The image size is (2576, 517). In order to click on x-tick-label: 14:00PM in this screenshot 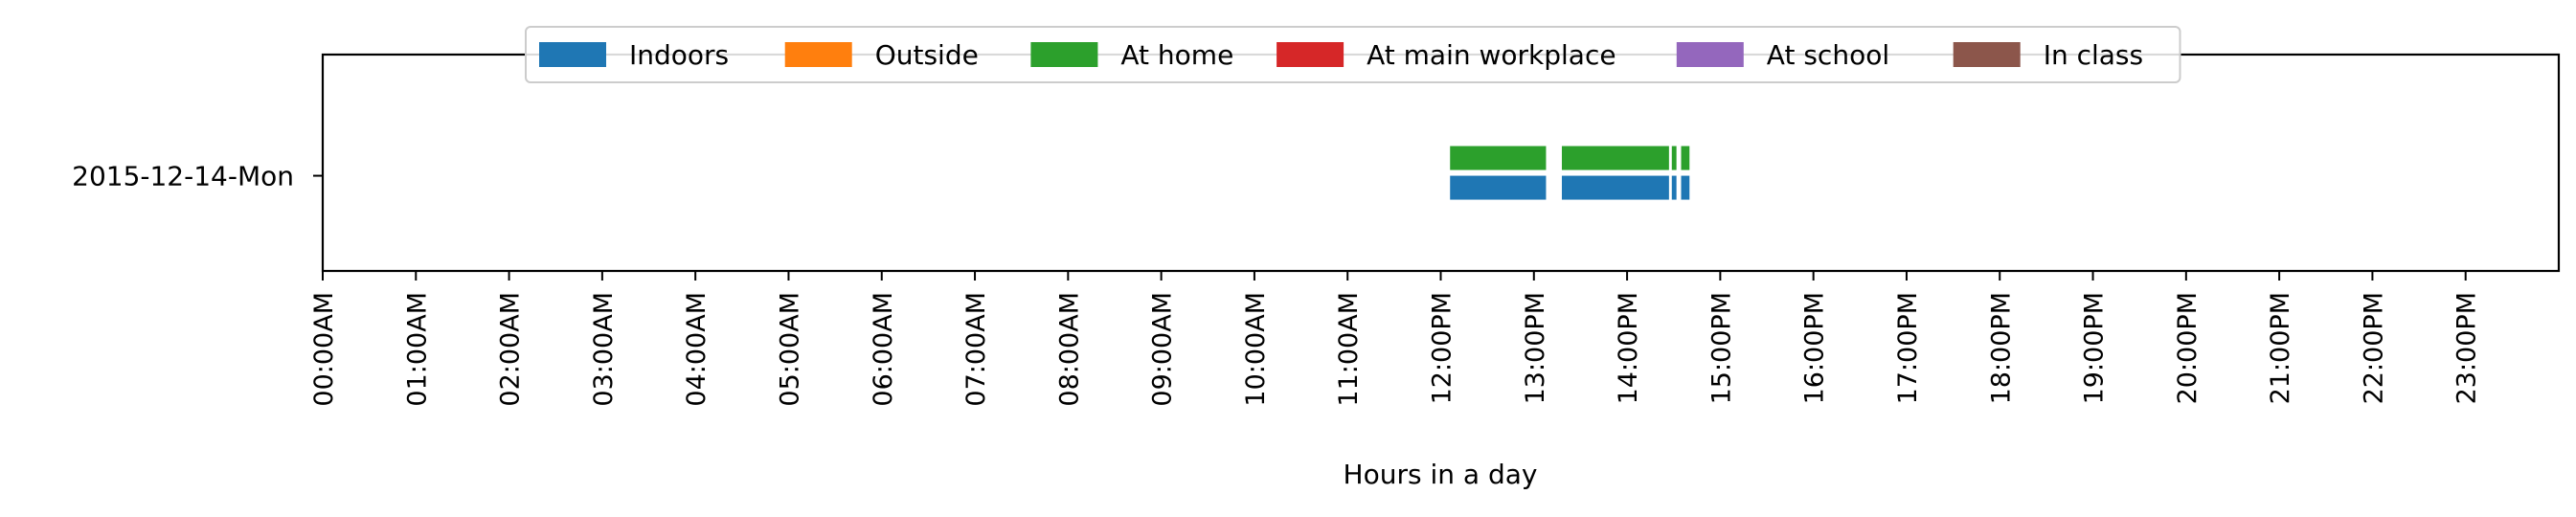, I will do `click(1628, 348)`.